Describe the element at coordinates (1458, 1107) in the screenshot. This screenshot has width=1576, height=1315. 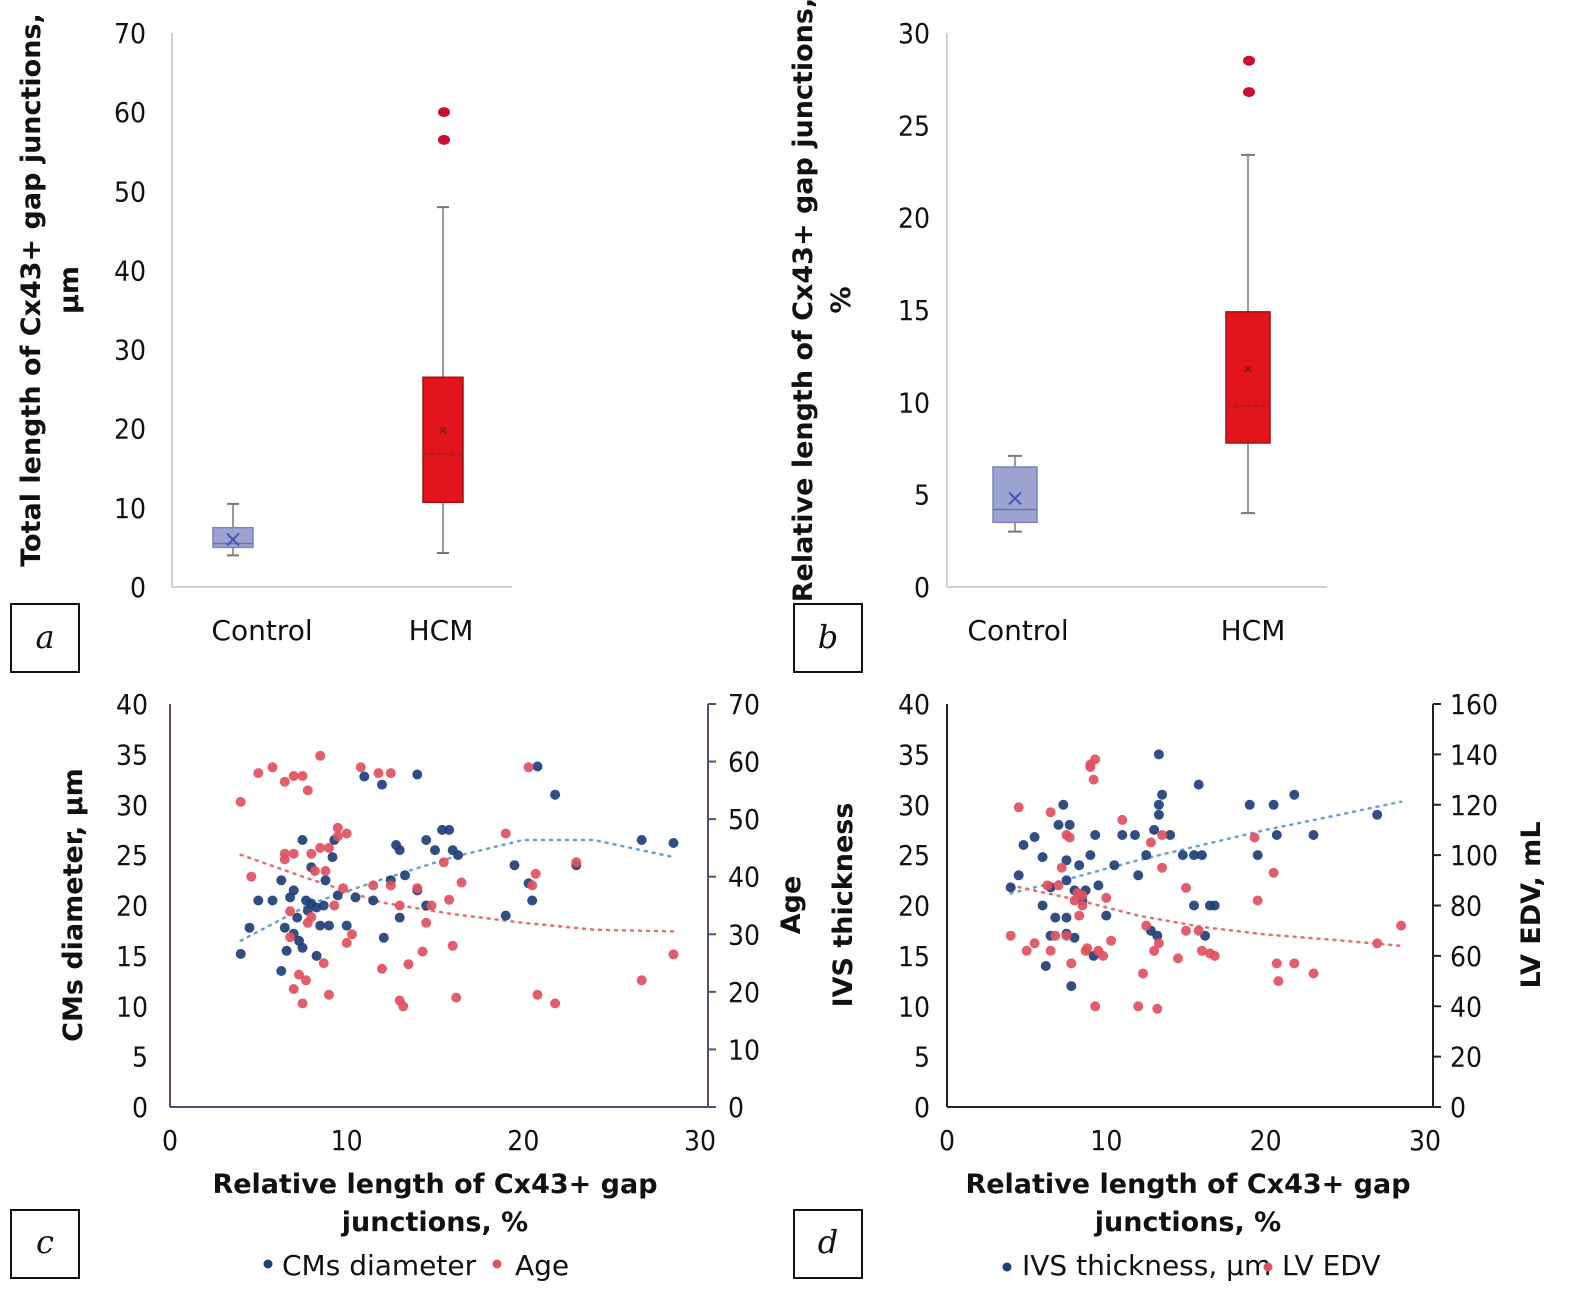
I see `panel-d-y-right-tick: 0` at that location.